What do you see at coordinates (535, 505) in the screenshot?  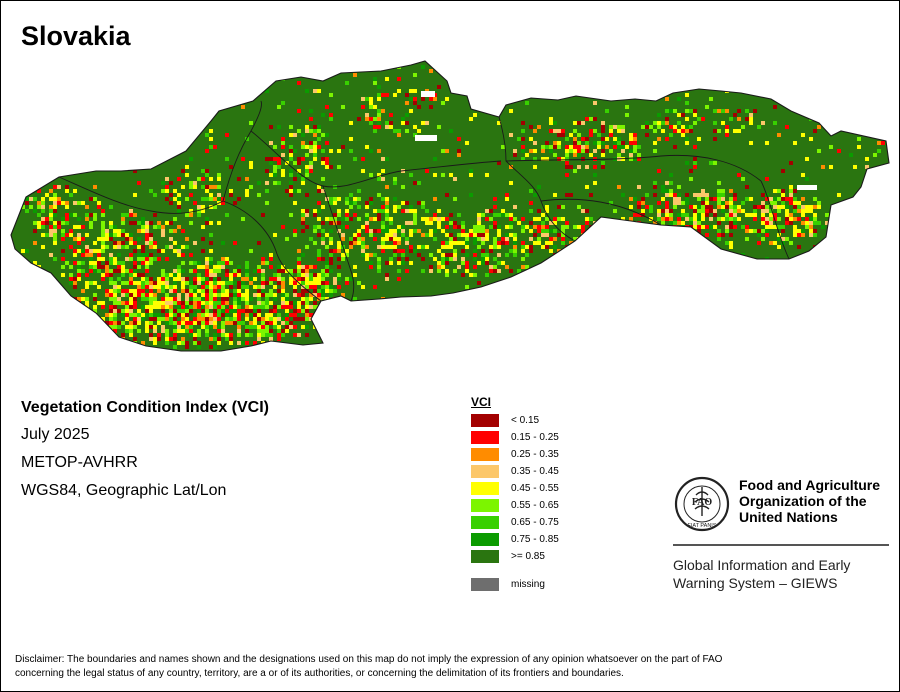 I see `legend-label: 0.55 - 0.65` at bounding box center [535, 505].